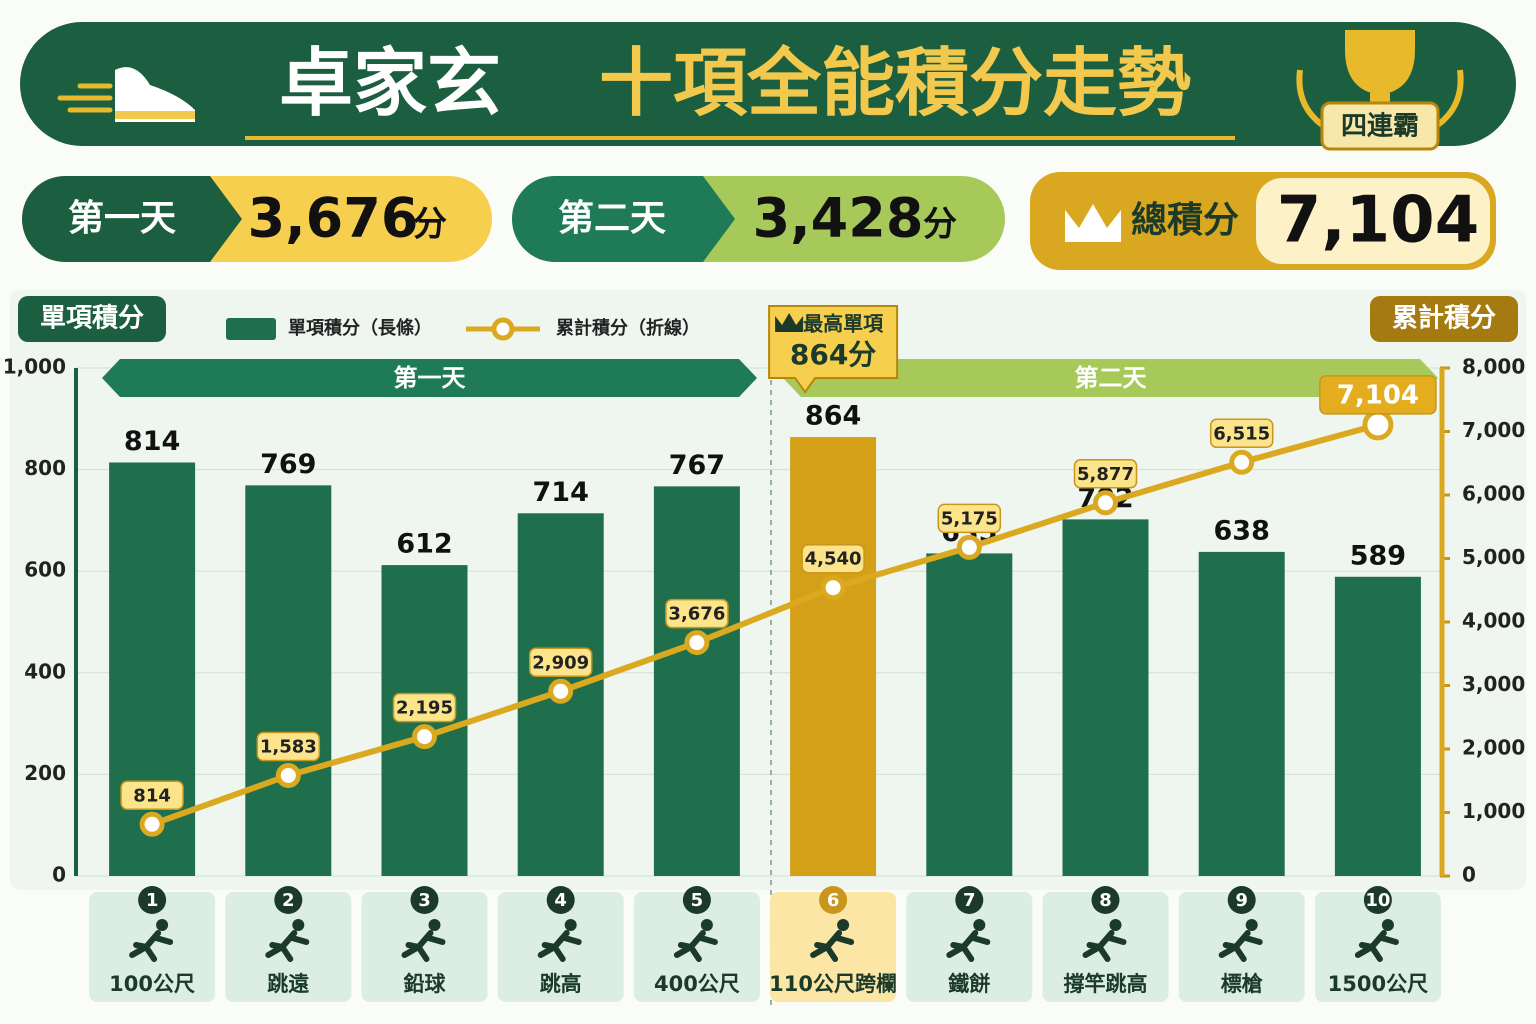 This screenshot has width=1536, height=1024. I want to click on bar-value-label: 612, so click(424, 544).